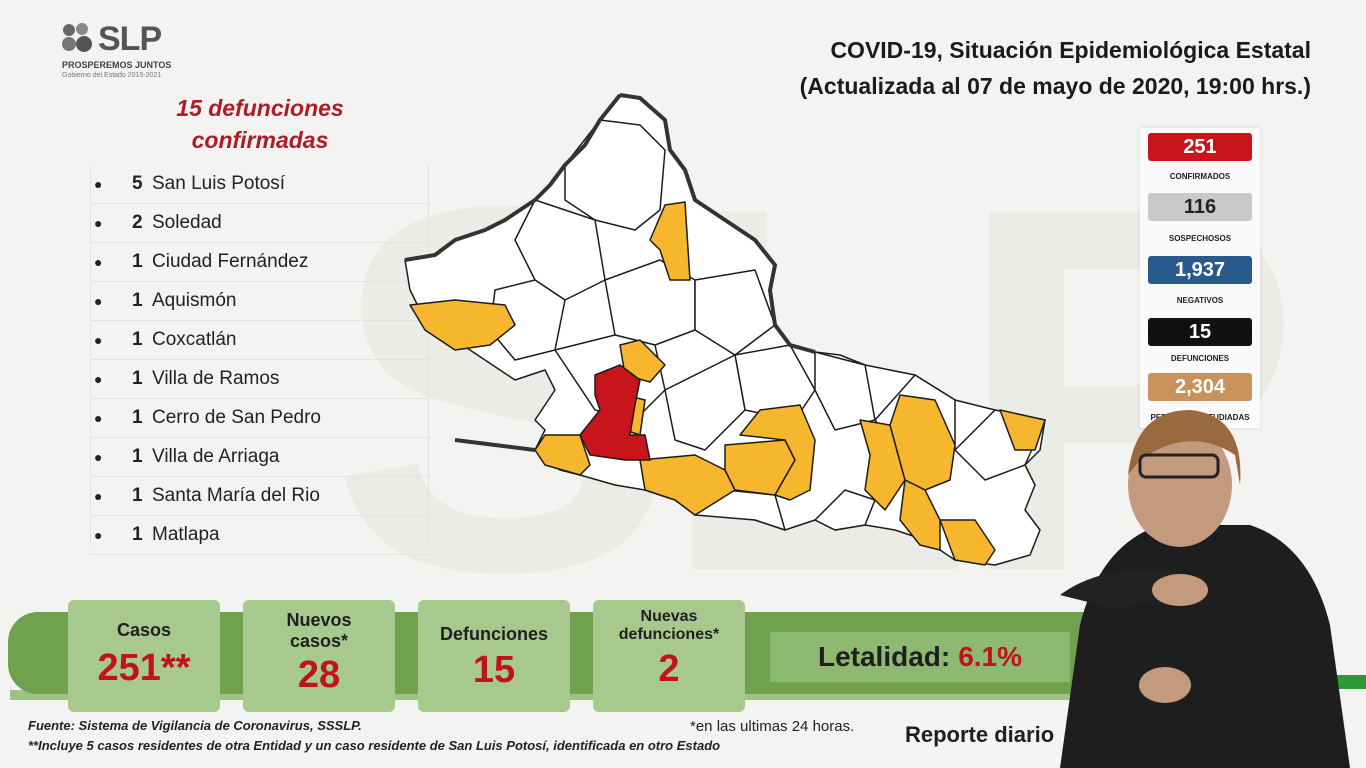  What do you see at coordinates (1200, 387) in the screenshot?
I see `estudiadas-value: 2,304` at bounding box center [1200, 387].